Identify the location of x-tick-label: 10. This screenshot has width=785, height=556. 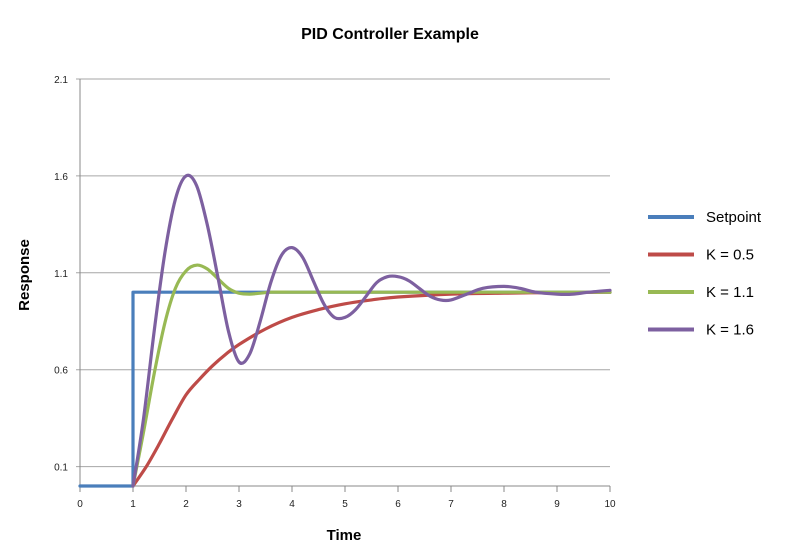
(610, 504).